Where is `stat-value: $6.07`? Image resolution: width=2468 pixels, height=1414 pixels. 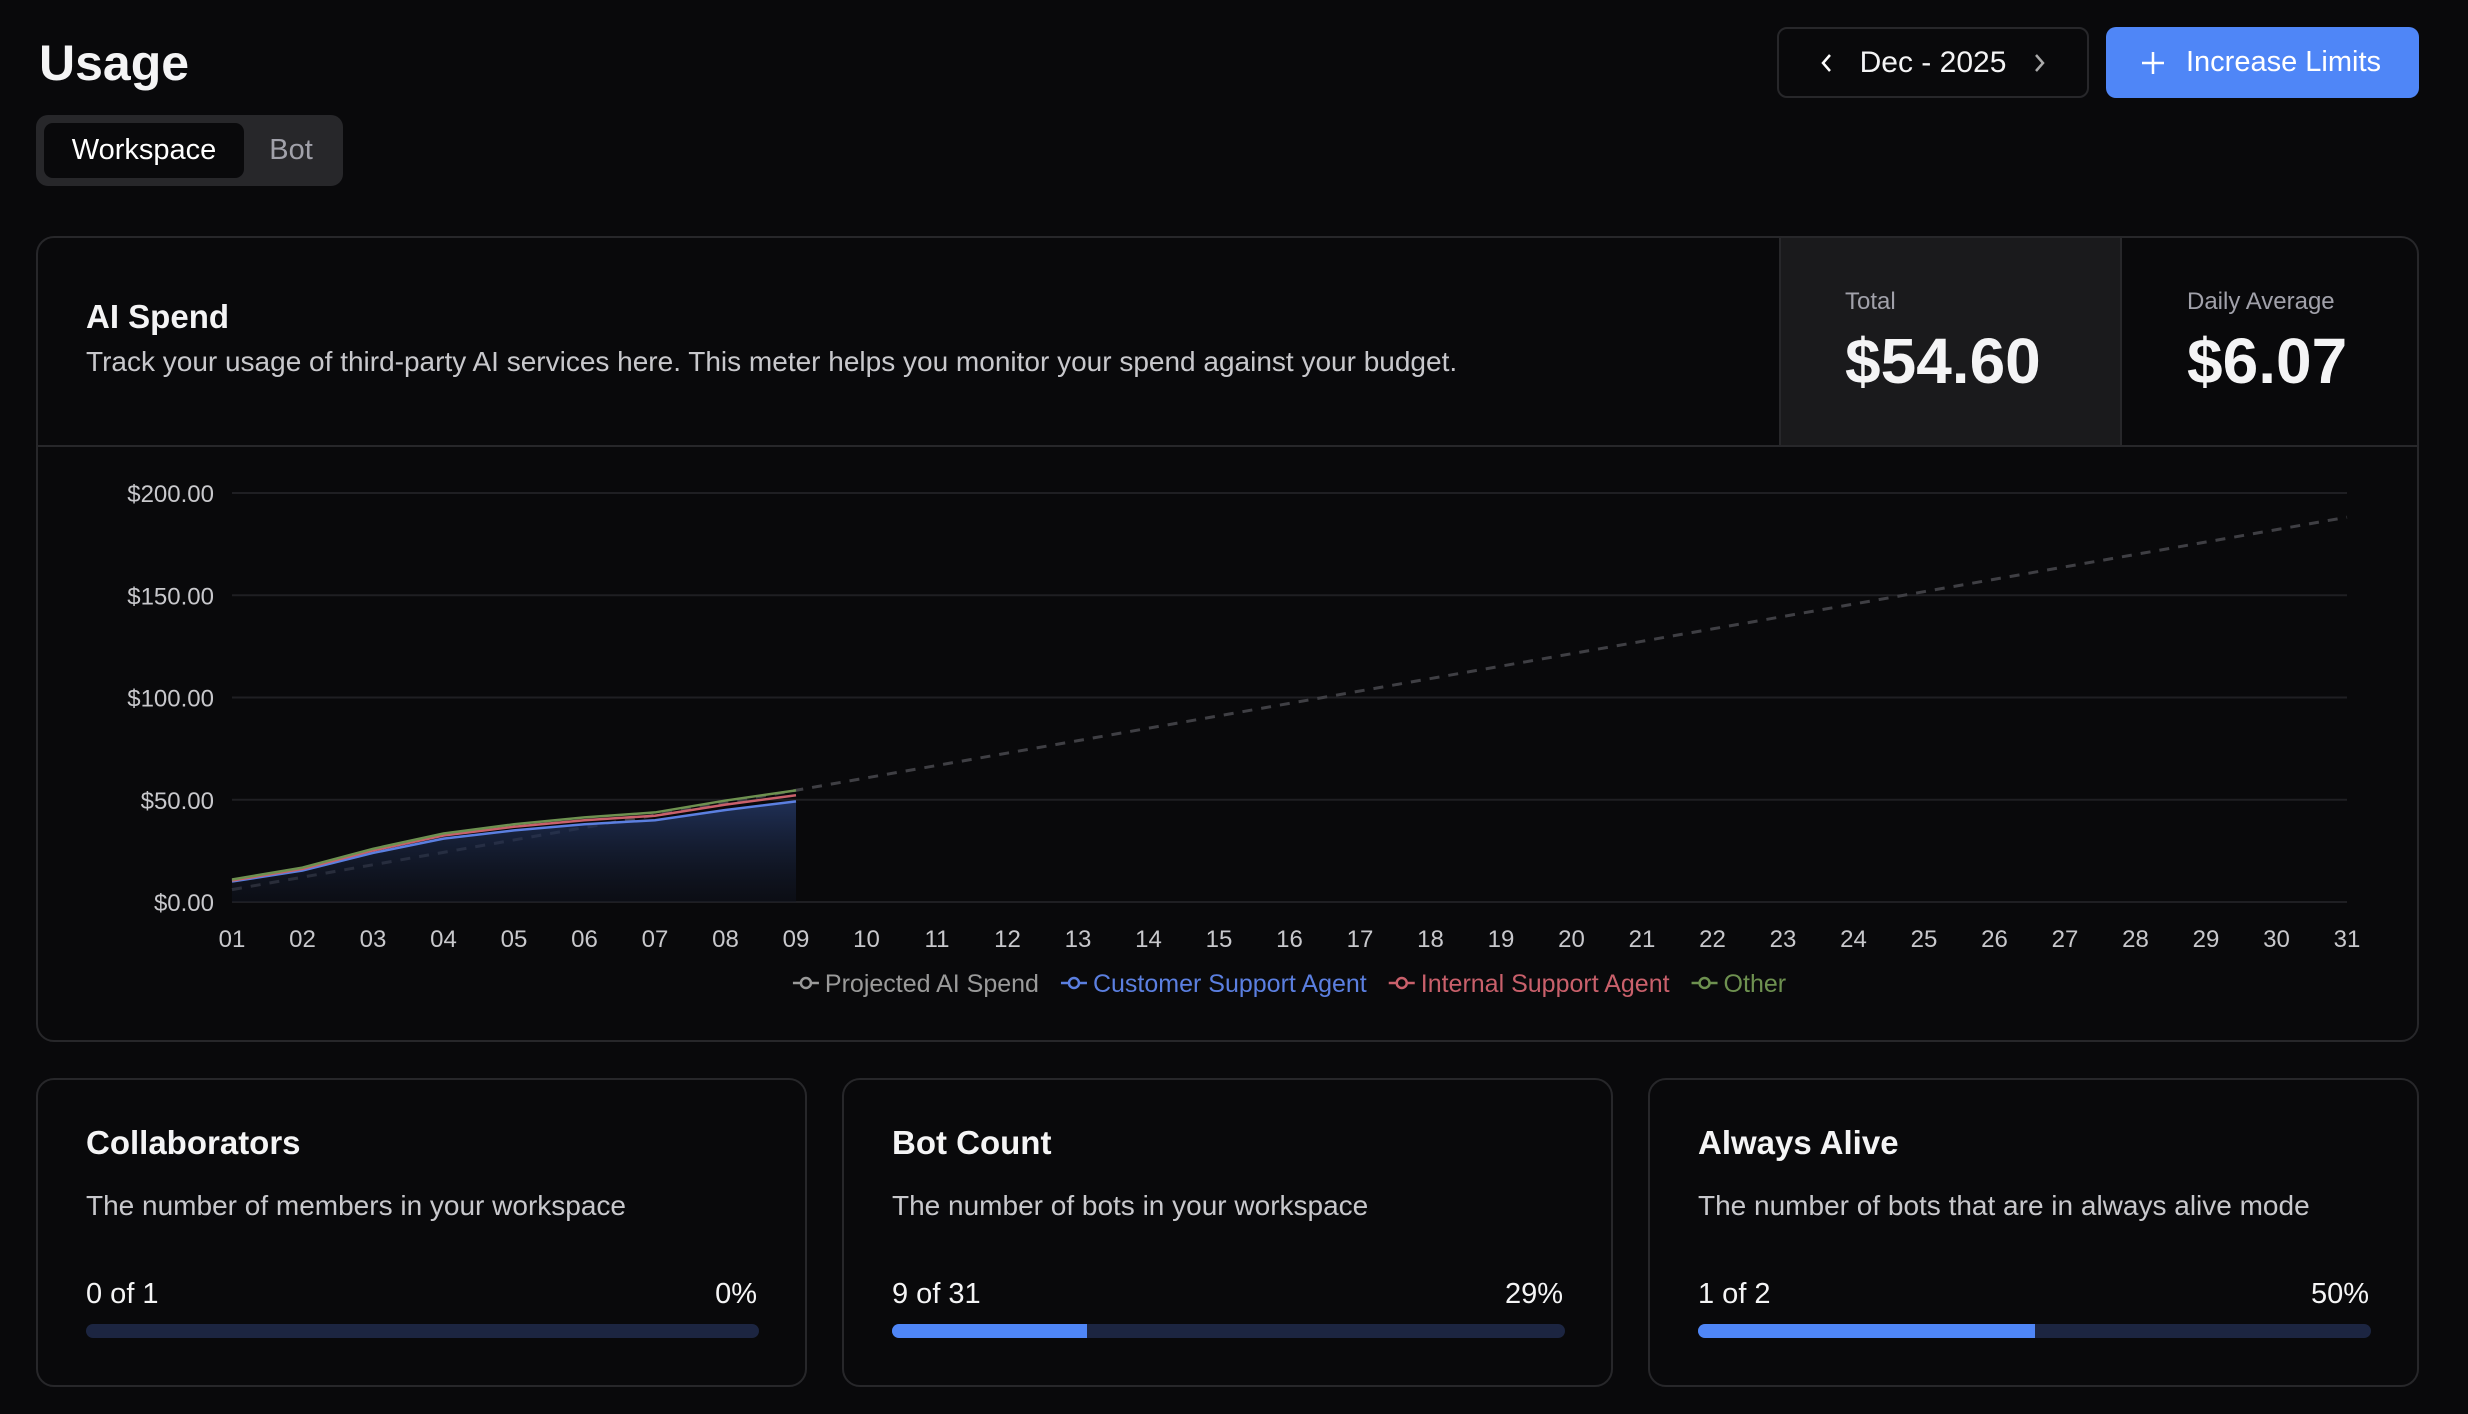 stat-value: $6.07 is located at coordinates (2267, 361).